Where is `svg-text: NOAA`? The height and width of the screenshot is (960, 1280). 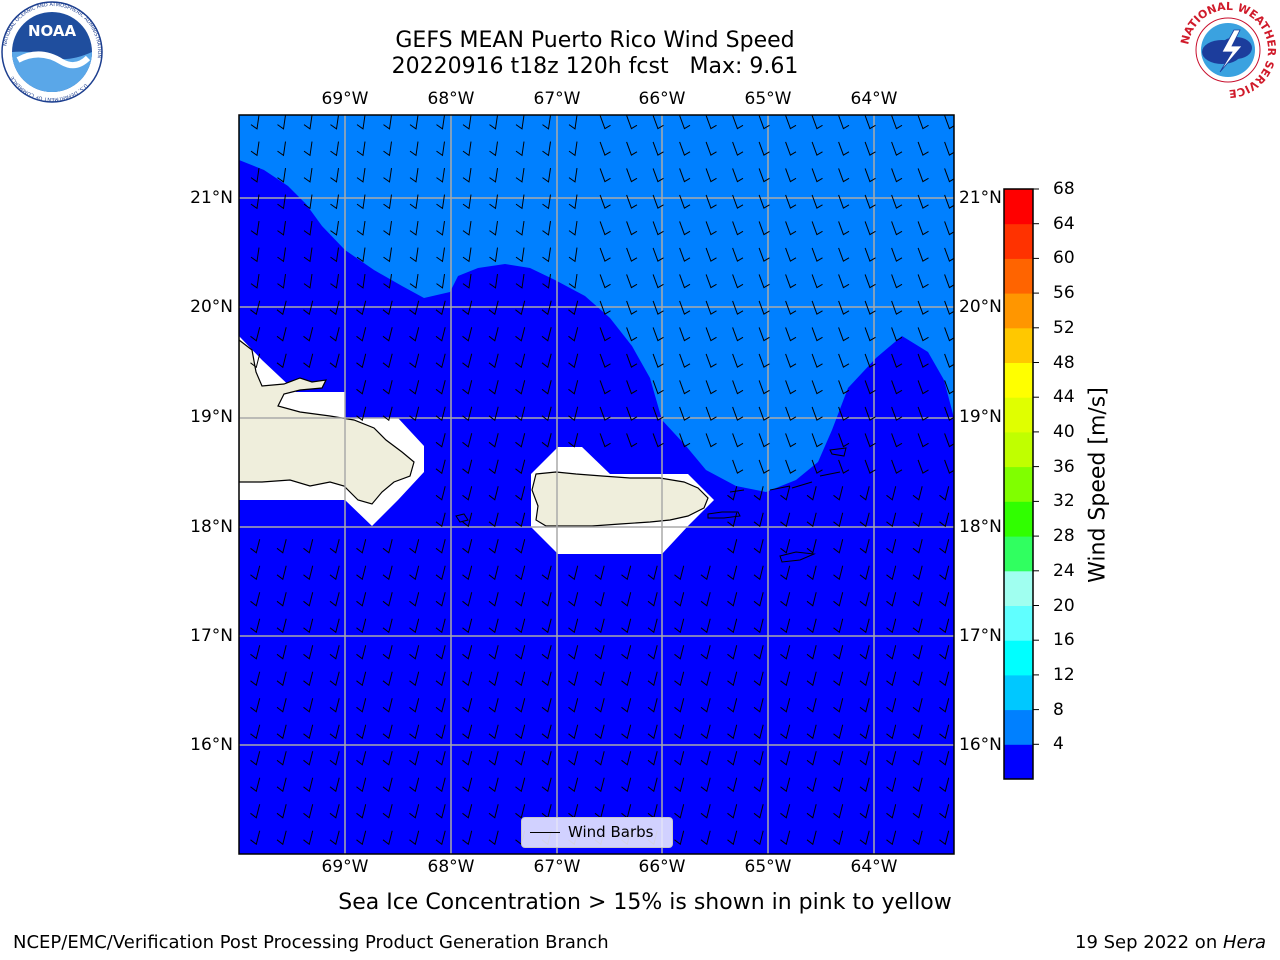 svg-text: NOAA is located at coordinates (52, 31).